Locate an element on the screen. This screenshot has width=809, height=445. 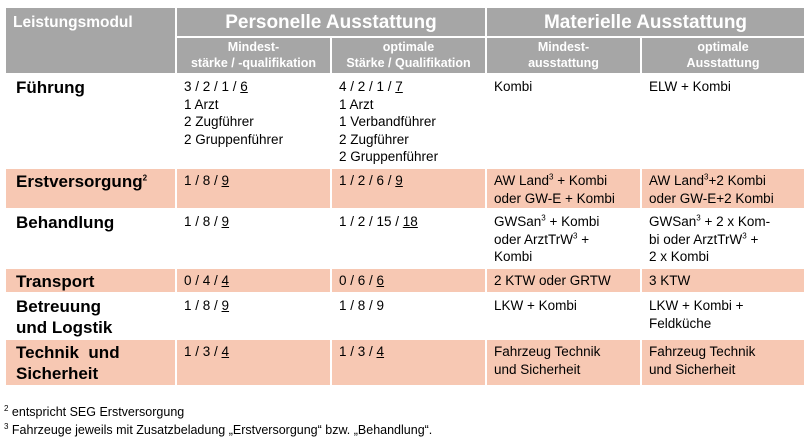
row-label: Betreuung und Logstik is located at coordinates (90, 316).